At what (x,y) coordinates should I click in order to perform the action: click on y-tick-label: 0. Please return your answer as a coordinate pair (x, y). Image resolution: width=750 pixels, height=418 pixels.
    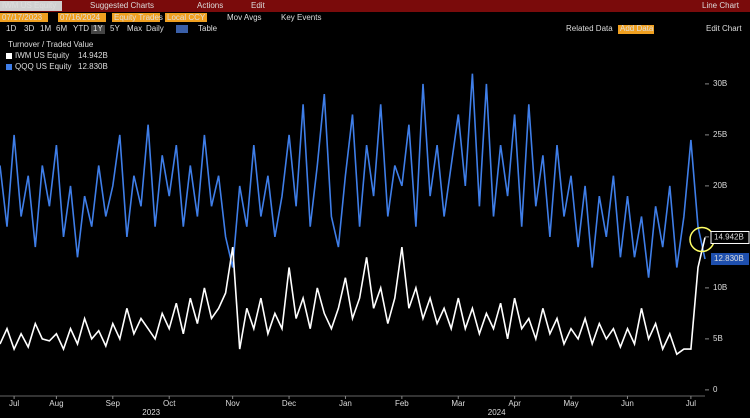
    Looking at the image, I should click on (715, 389).